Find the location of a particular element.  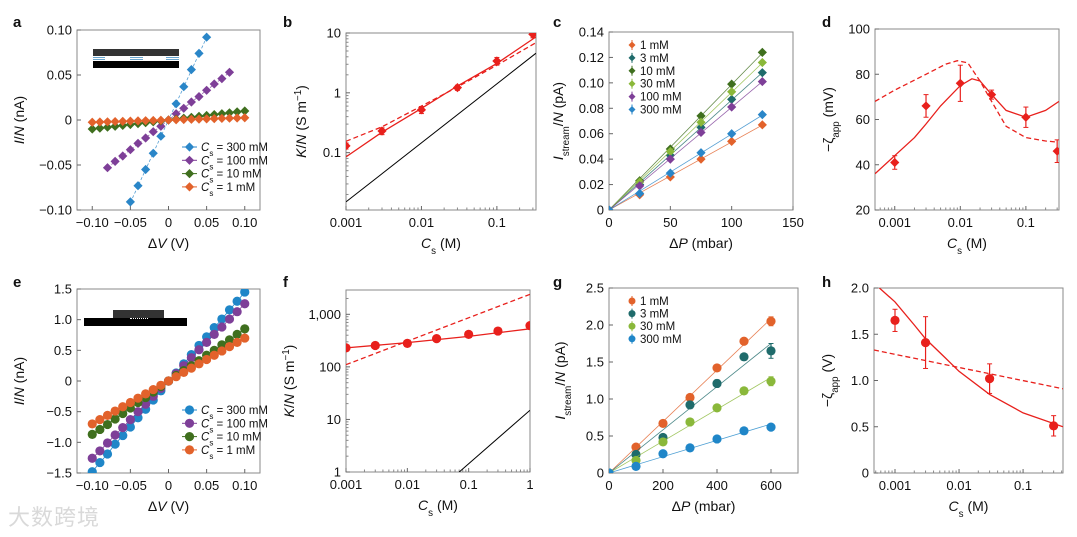

panel-b: b 0.001 0.01 0.1 10 1 0.1 Cs (M) K/N (S m−1) is located at coordinates (410, 135).